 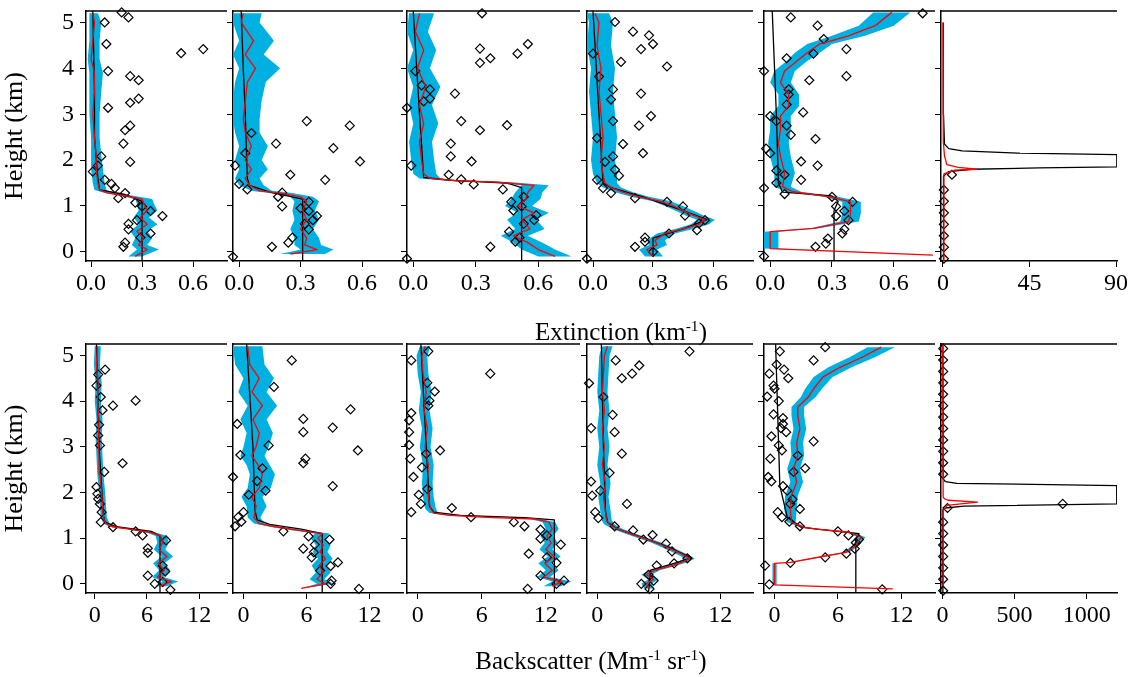 I want to click on x-tick-label: 1000, so click(x=1086, y=613).